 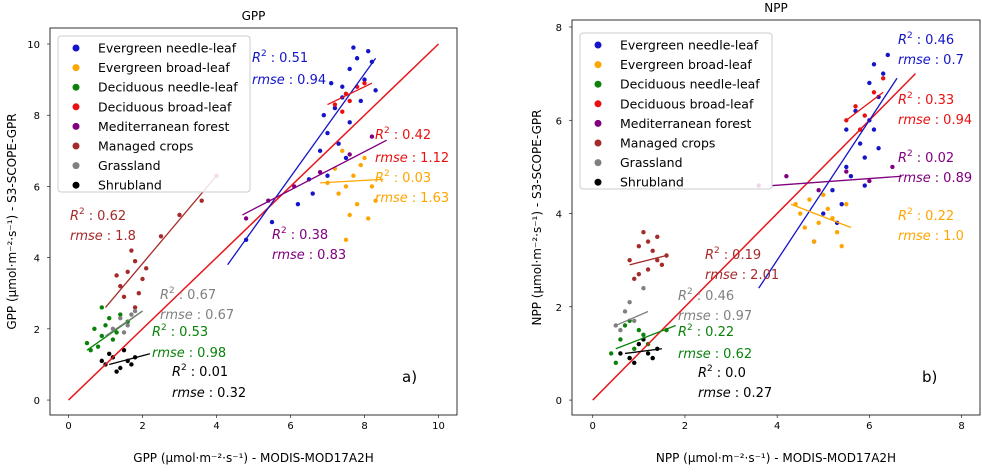 I want to click on rmse-value: 2.01, so click(x=764, y=275).